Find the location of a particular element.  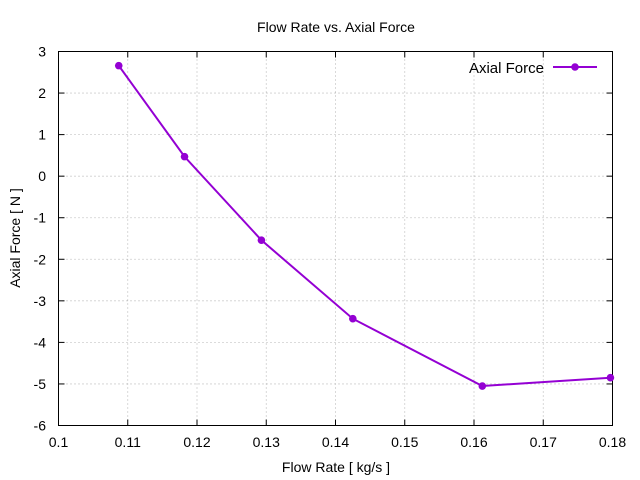

y-tick-label: 2 is located at coordinates (42, 93).